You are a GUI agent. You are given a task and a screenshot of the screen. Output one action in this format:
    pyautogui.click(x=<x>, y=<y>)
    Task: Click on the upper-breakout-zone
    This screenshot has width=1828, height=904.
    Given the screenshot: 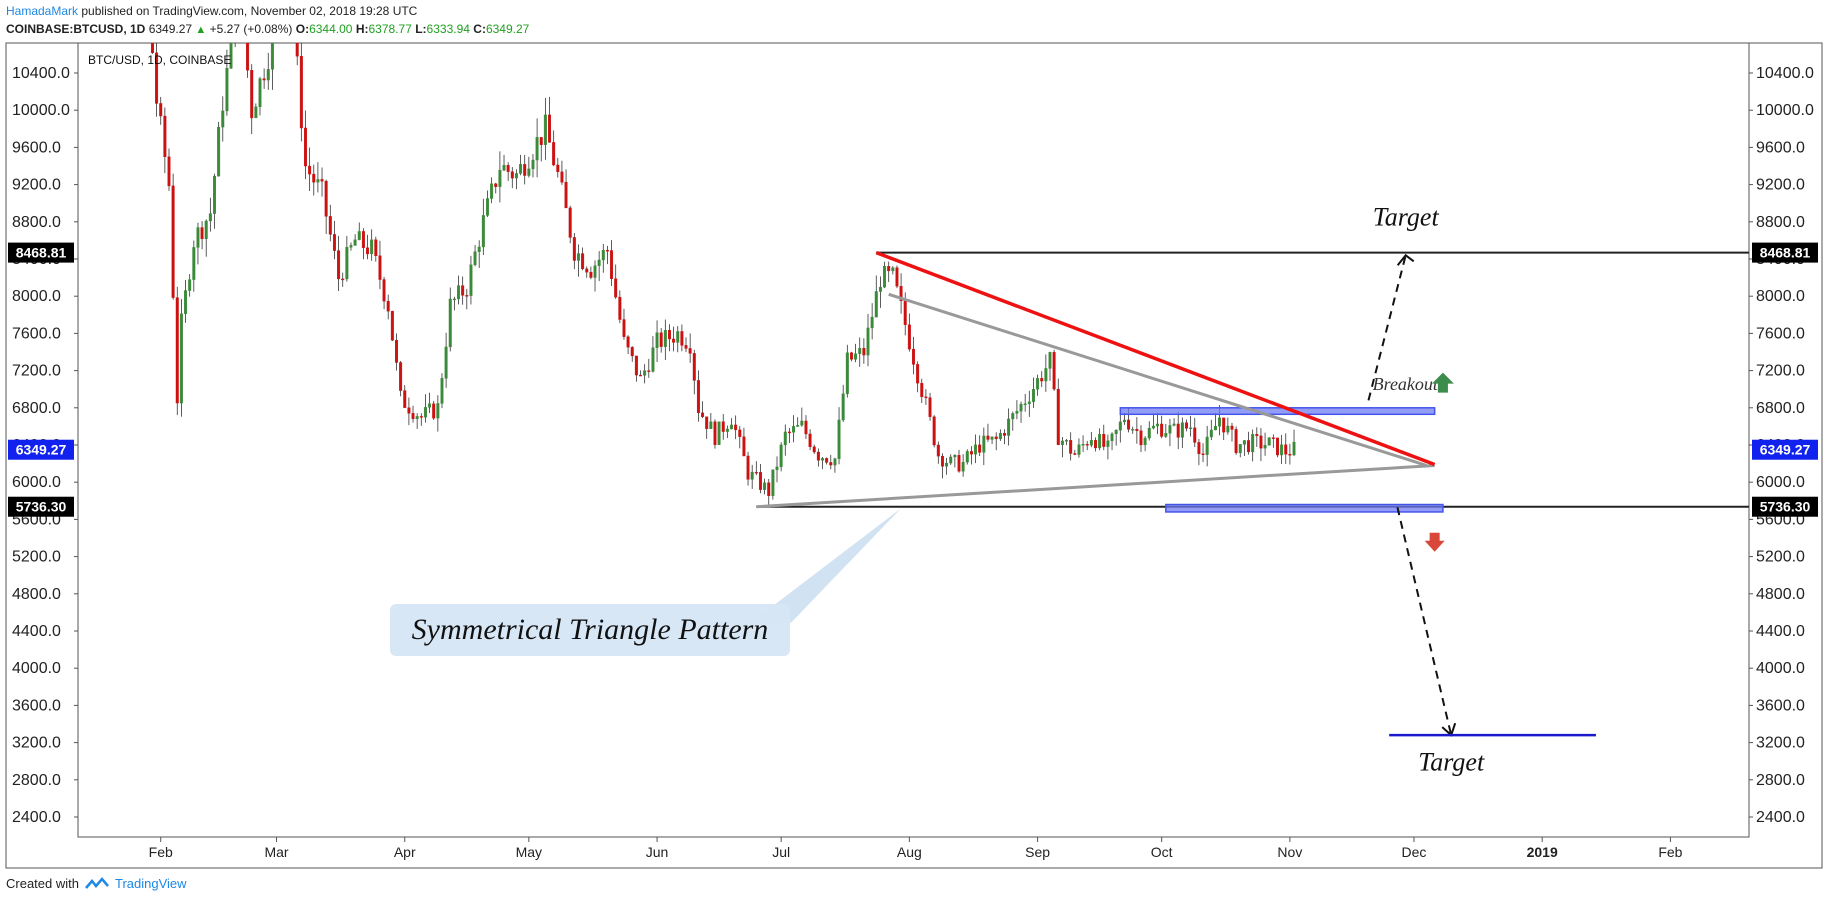 What is the action you would take?
    pyautogui.click(x=1277, y=411)
    